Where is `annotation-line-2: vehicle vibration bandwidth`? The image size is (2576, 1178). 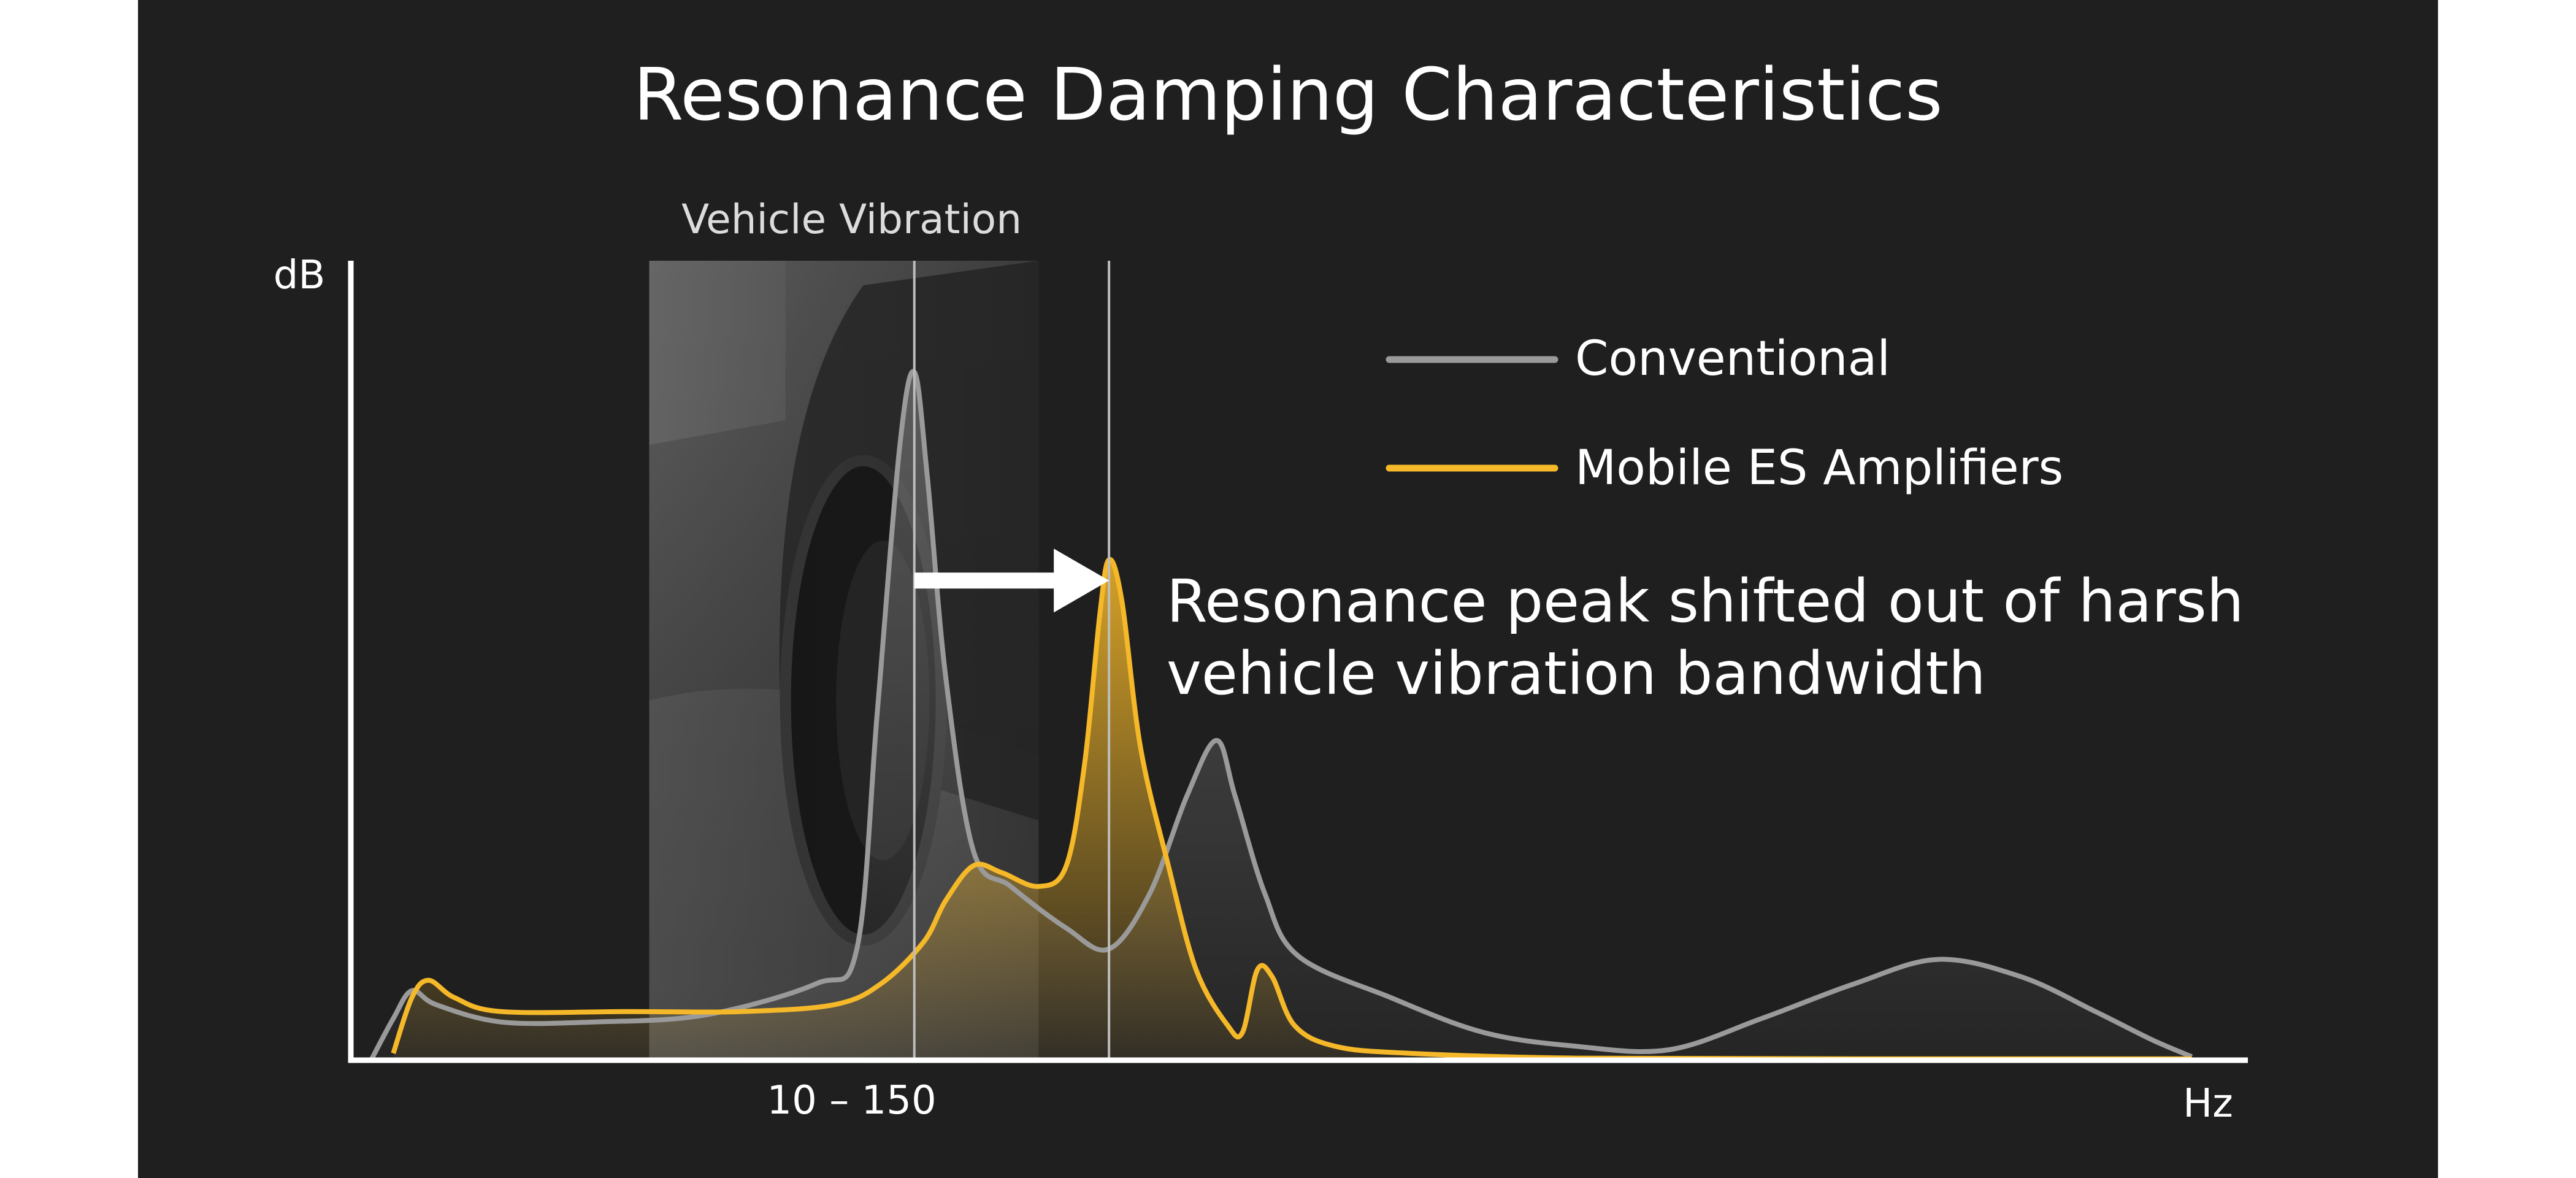 annotation-line-2: vehicle vibration bandwidth is located at coordinates (1576, 673).